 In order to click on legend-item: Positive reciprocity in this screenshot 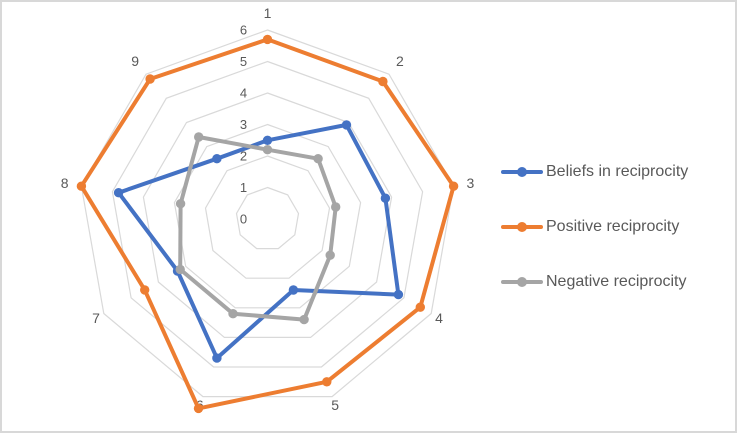, I will do `click(594, 227)`.